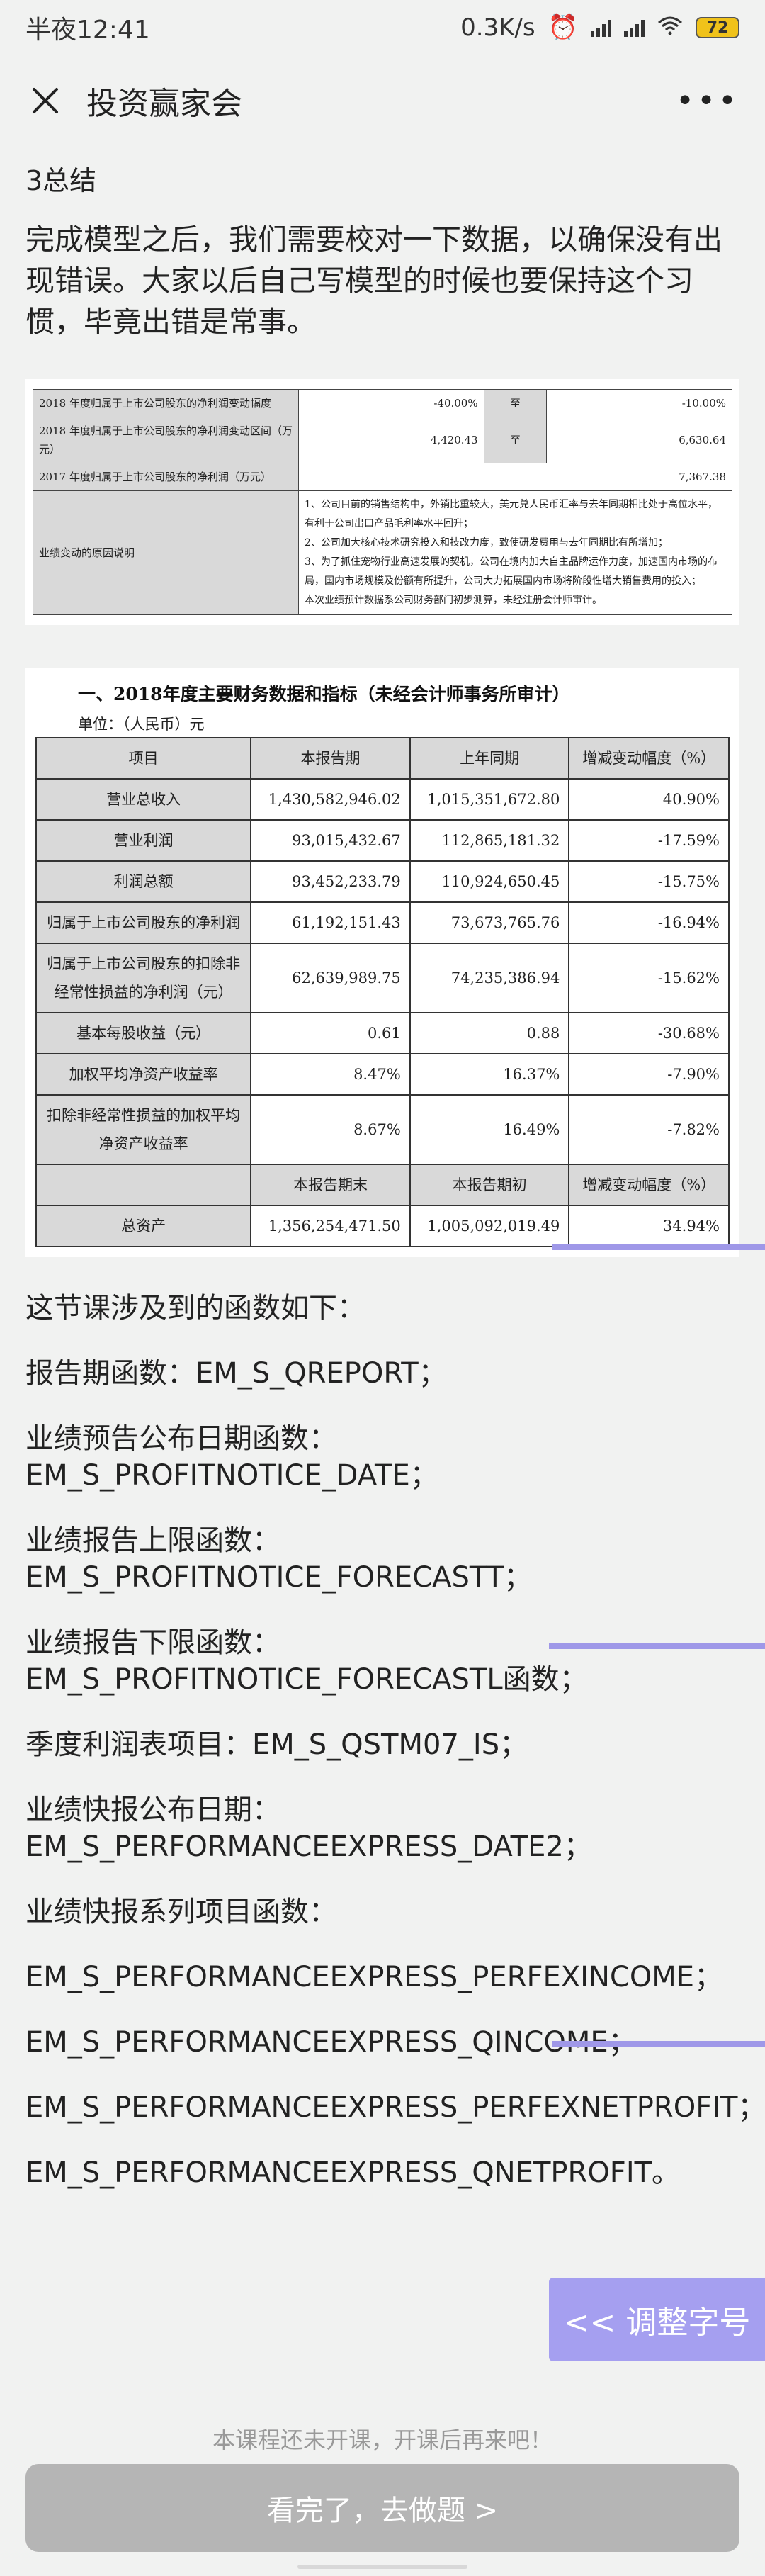 The image size is (765, 2576). I want to click on table-header-row: 项目 本报告期 上年同期 增减变动幅度（%）, so click(382, 758).